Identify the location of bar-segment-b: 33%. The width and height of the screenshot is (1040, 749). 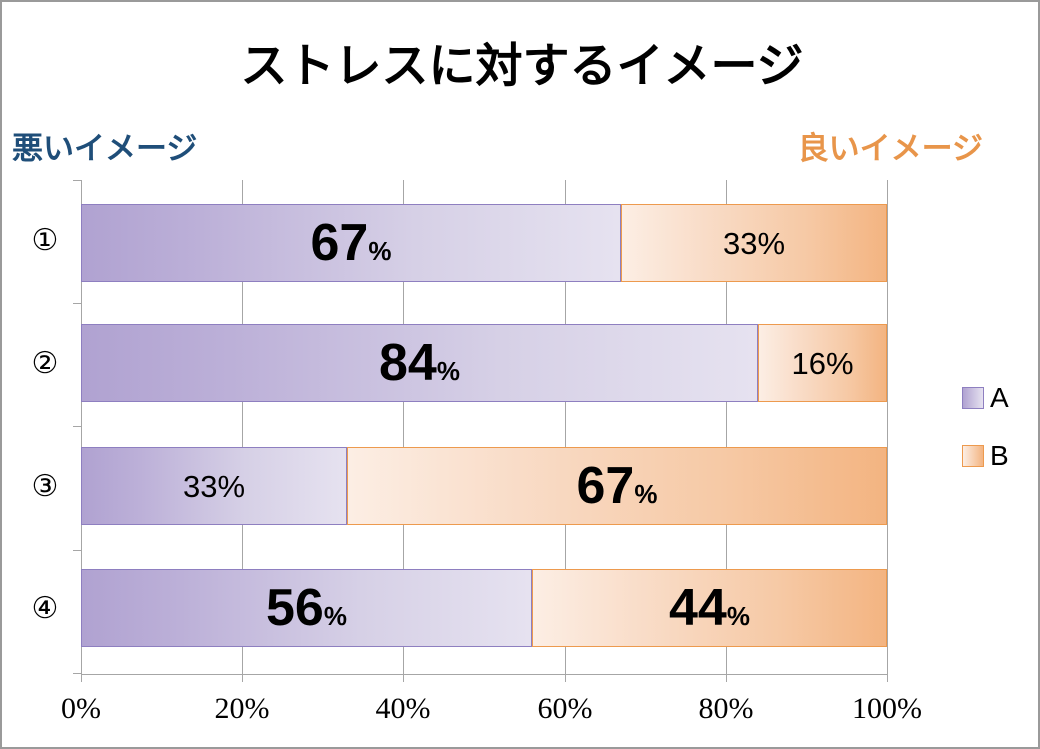
(754, 243).